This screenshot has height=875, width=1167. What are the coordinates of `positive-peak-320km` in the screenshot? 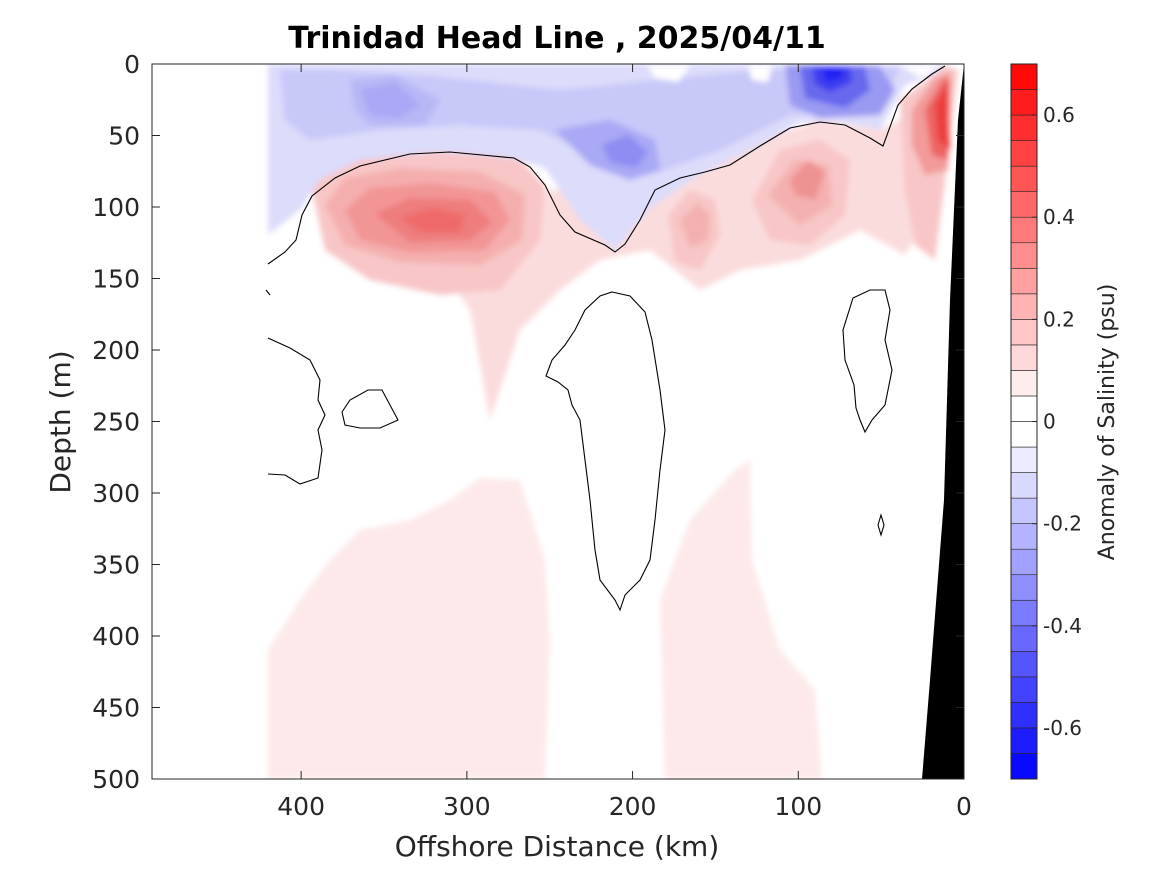 It's located at (432, 220).